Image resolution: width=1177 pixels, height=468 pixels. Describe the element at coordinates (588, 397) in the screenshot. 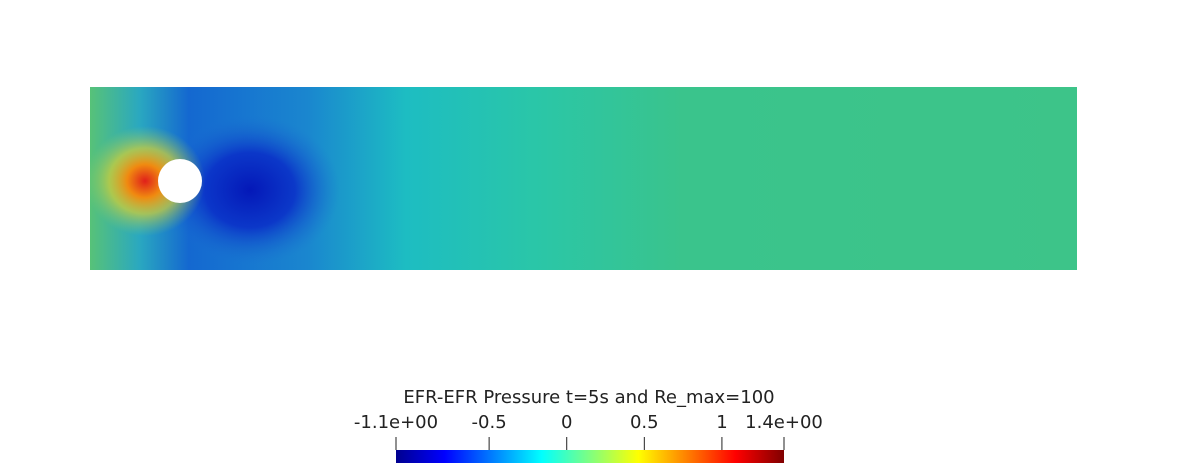

I see `colorbar-title: EFR-EFR Pressure t=5s and Re_max=100` at that location.